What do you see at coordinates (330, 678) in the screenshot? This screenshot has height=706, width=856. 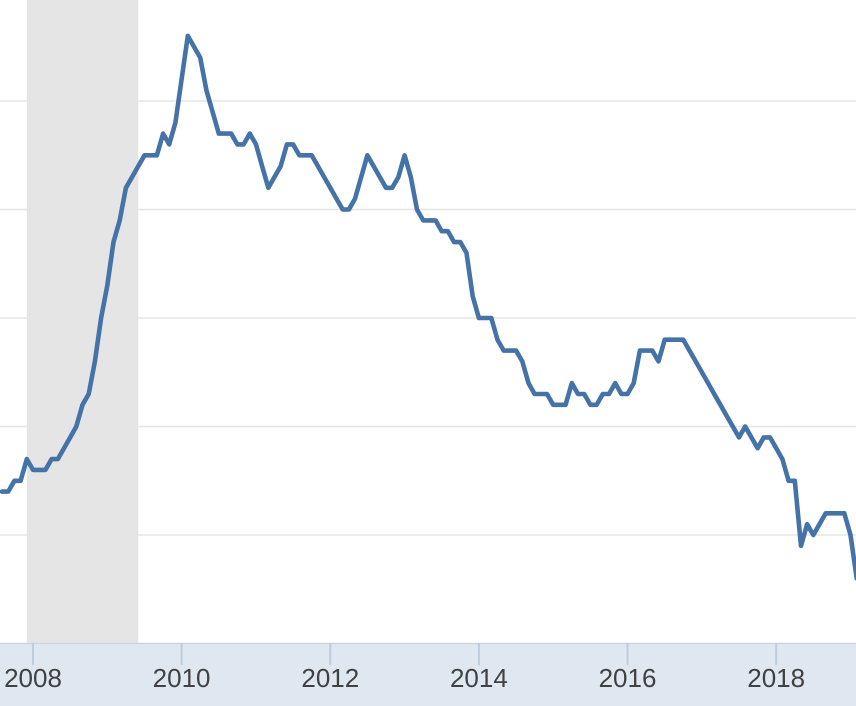 I see `x-tick-label: 2012` at bounding box center [330, 678].